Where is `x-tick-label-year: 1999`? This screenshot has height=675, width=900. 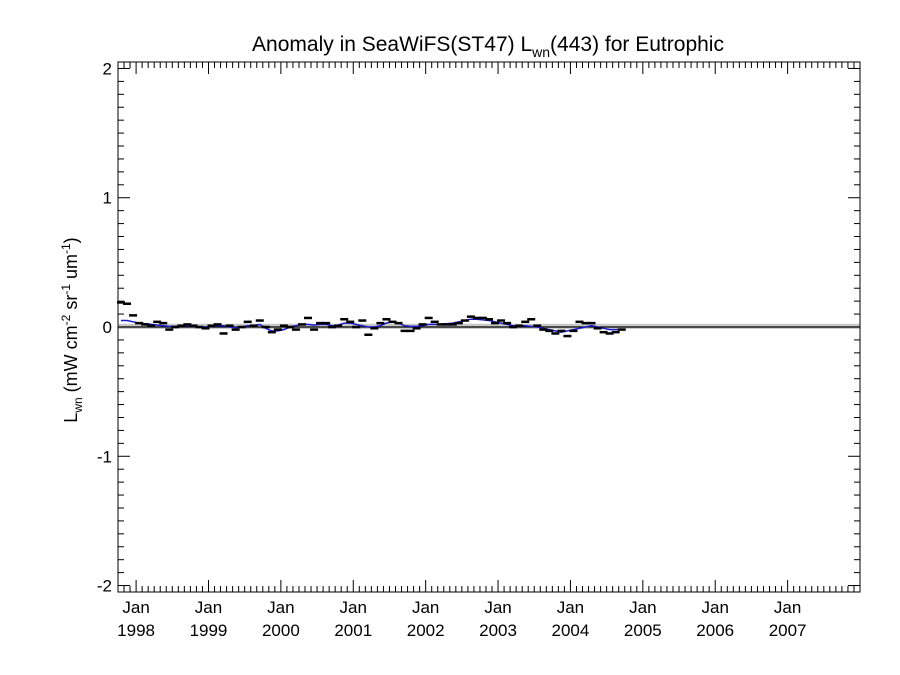 x-tick-label-year: 1999 is located at coordinates (209, 630).